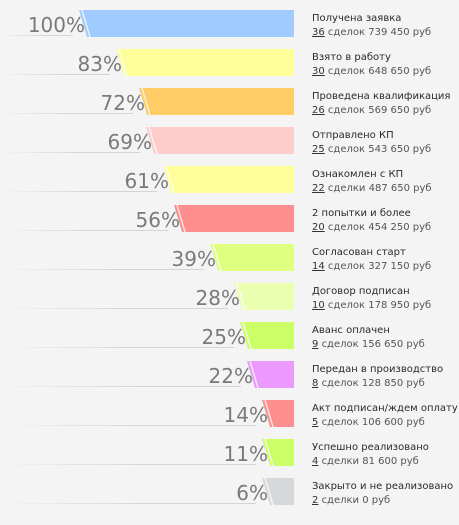  What do you see at coordinates (99, 64) in the screenshot?
I see `stage-percent: 83%` at bounding box center [99, 64].